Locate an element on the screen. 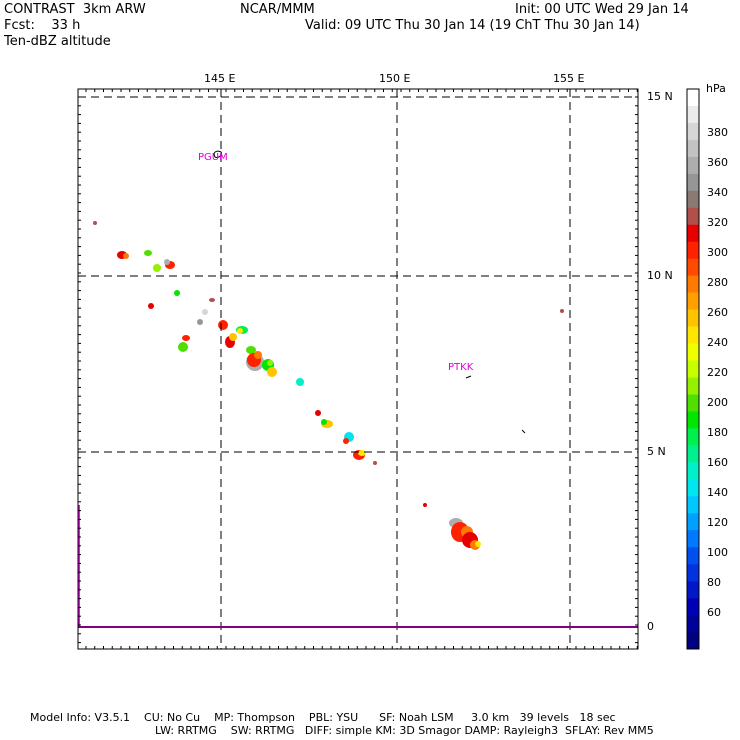  lat-label-10n: 10 N is located at coordinates (660, 275).